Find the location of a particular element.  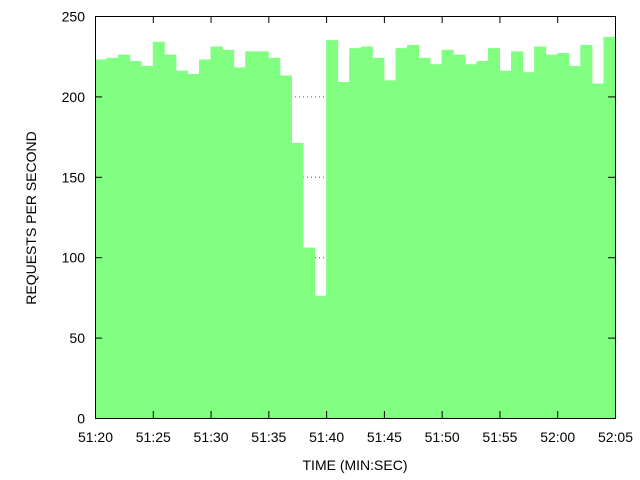

x-tick-label: 51:40 is located at coordinates (326, 437).